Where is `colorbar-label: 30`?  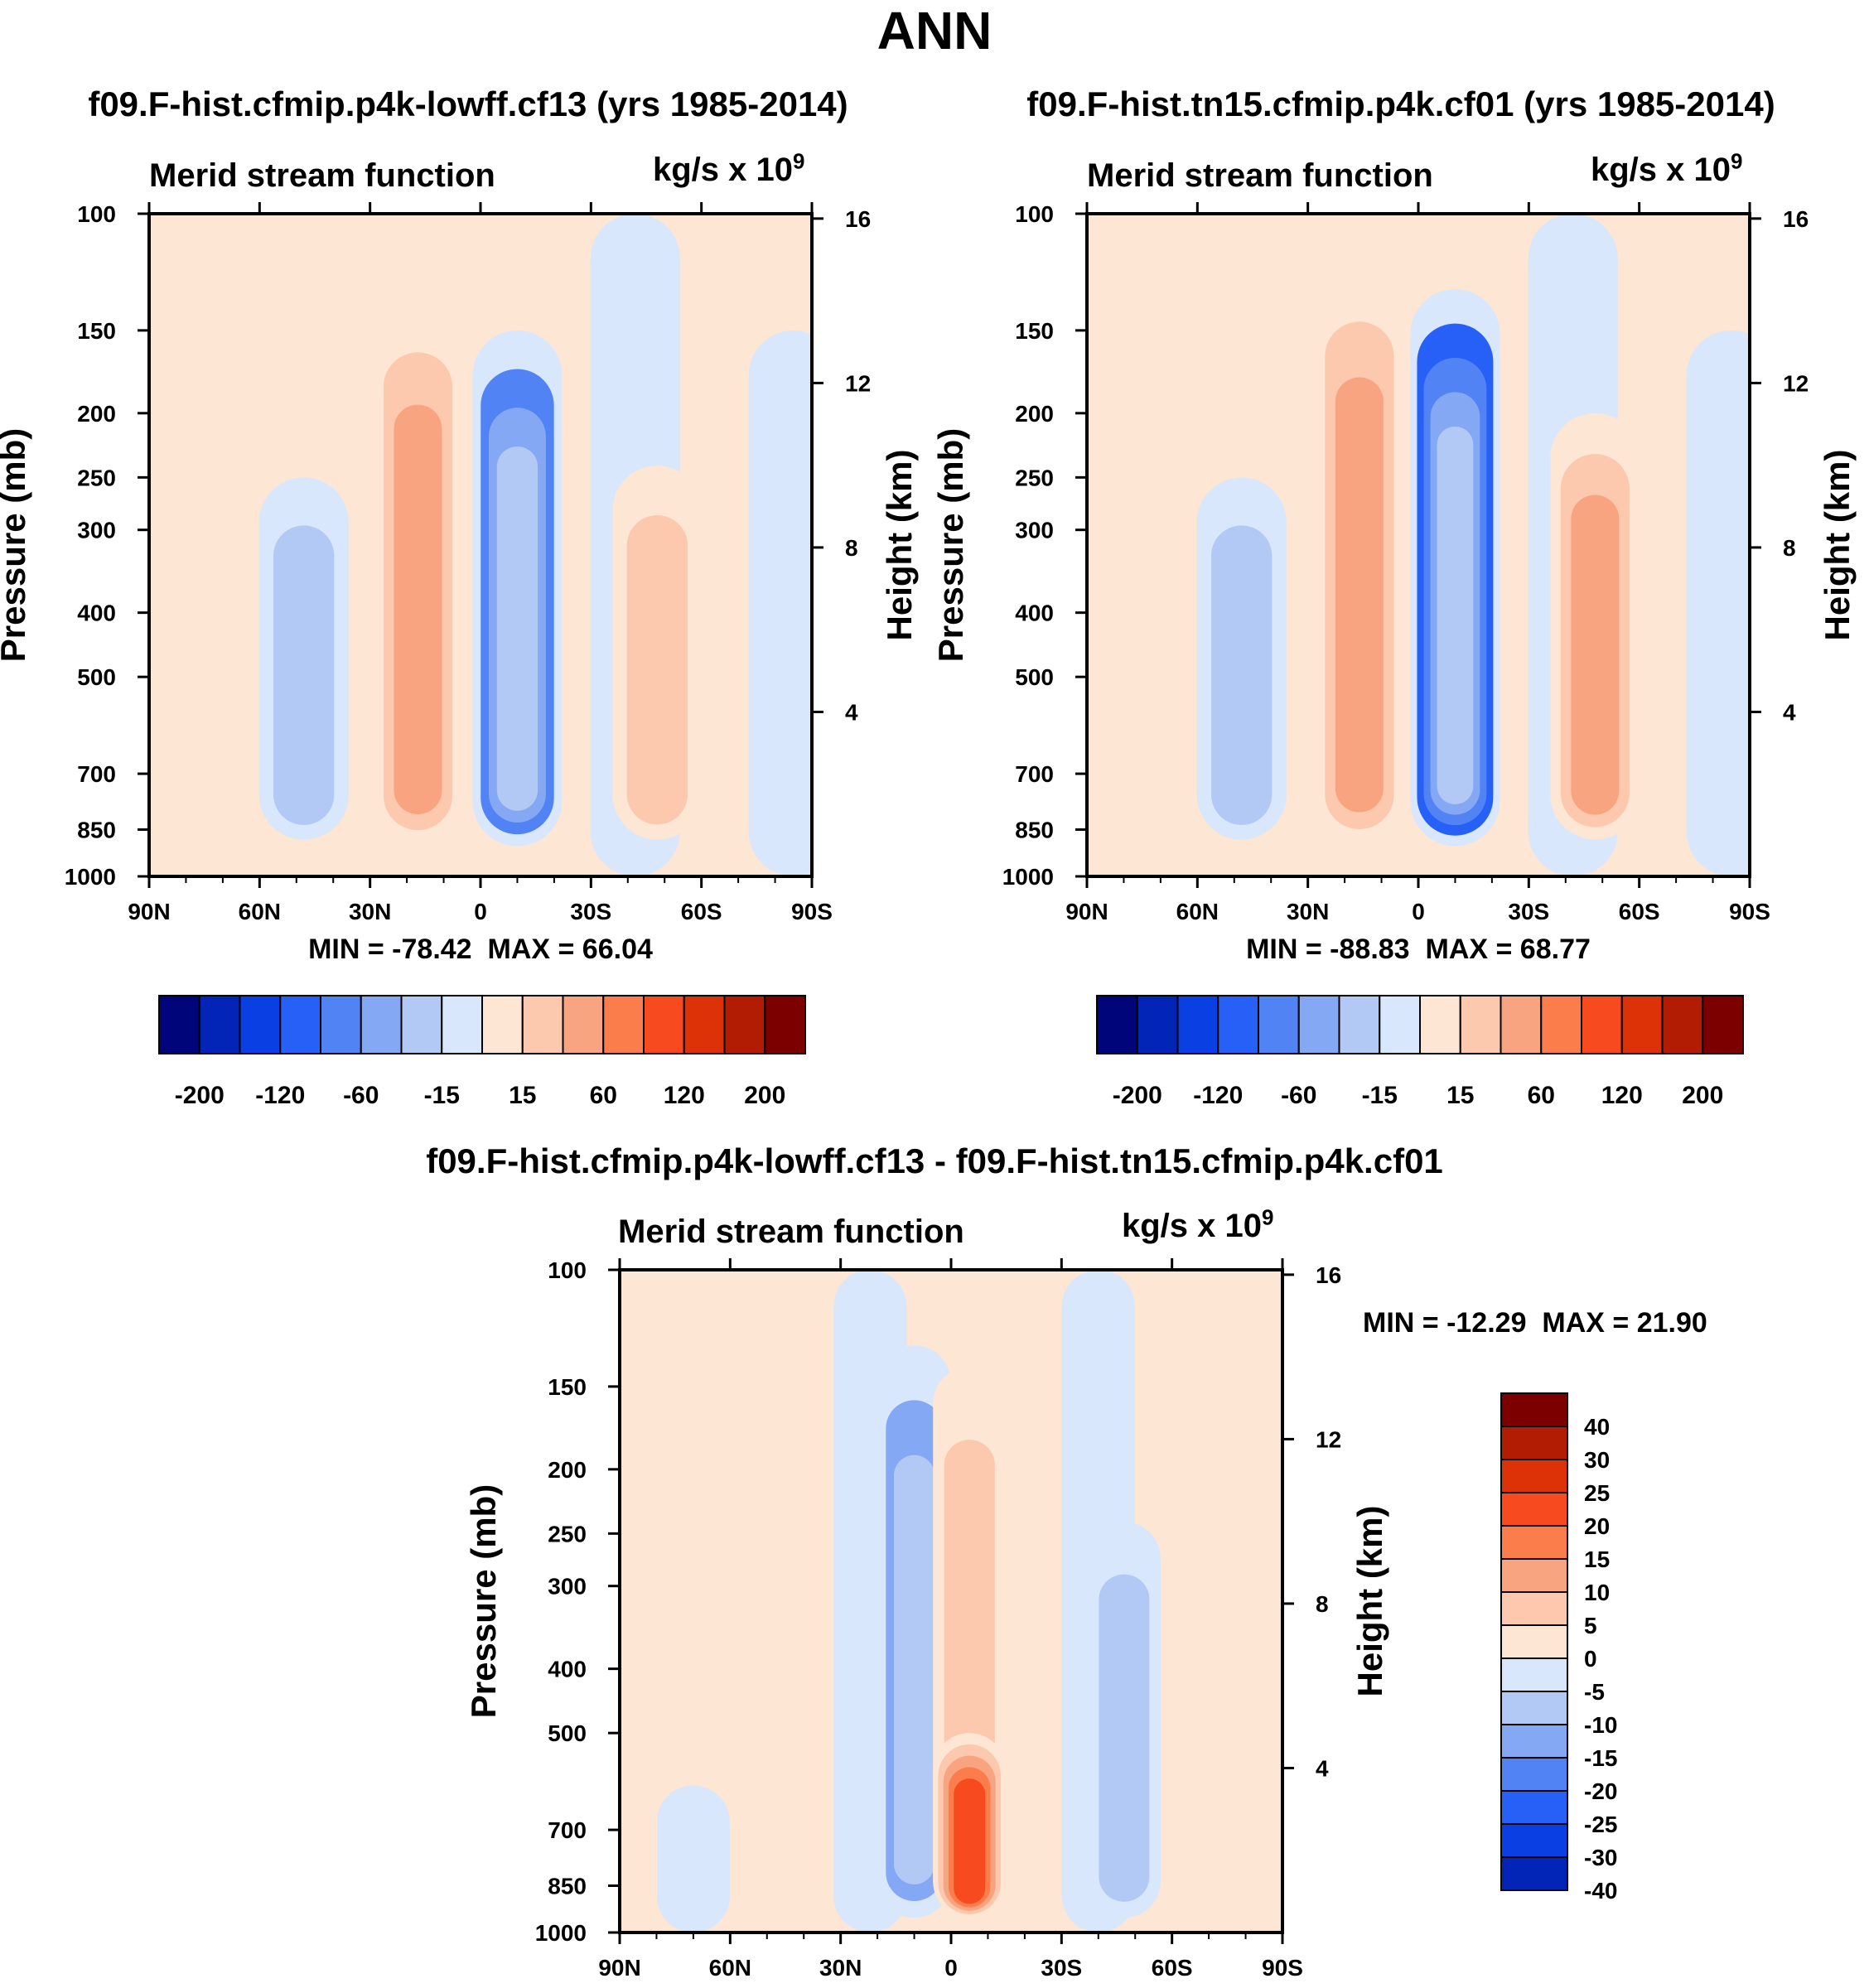
colorbar-label: 30 is located at coordinates (1597, 1460).